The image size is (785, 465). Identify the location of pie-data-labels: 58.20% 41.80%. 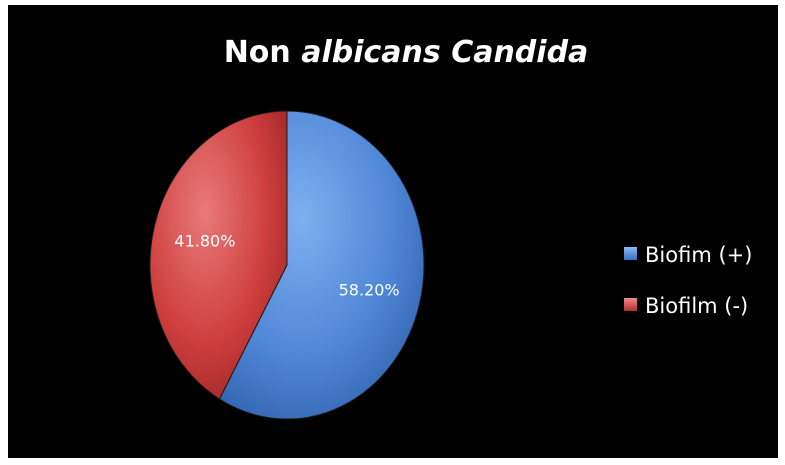
(286, 266).